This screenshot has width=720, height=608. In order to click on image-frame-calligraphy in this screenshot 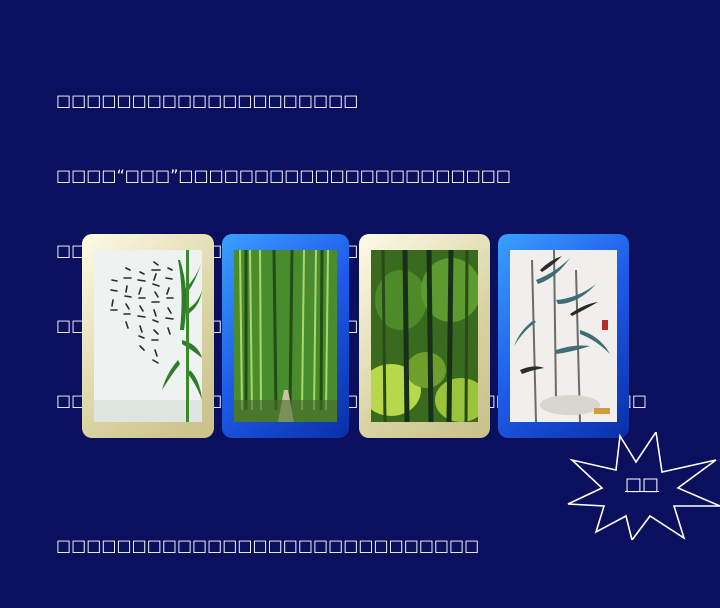, I will do `click(148, 336)`.